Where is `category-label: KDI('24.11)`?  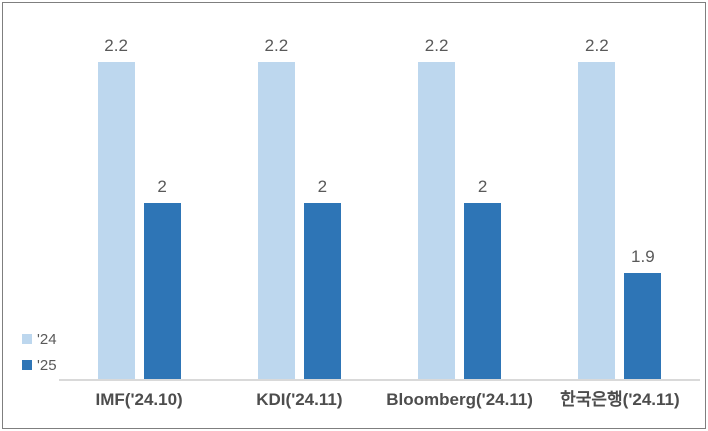
category-label: KDI('24.11) is located at coordinates (299, 399).